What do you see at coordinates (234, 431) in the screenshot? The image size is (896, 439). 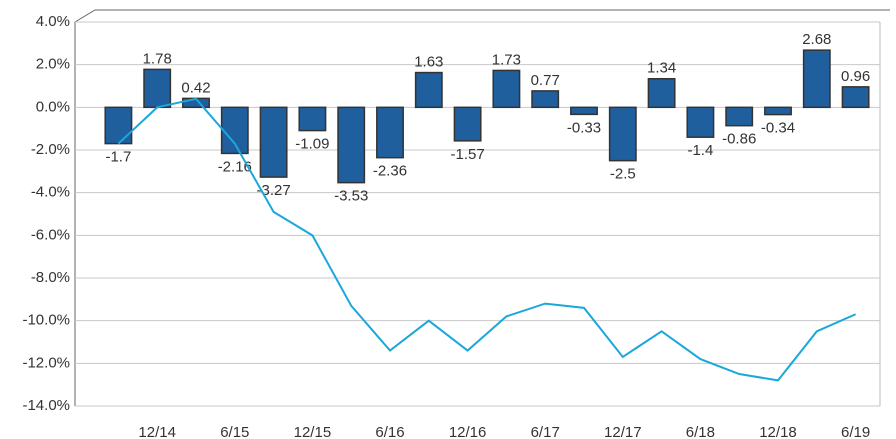 I see `x-tick-label: 6/15` at bounding box center [234, 431].